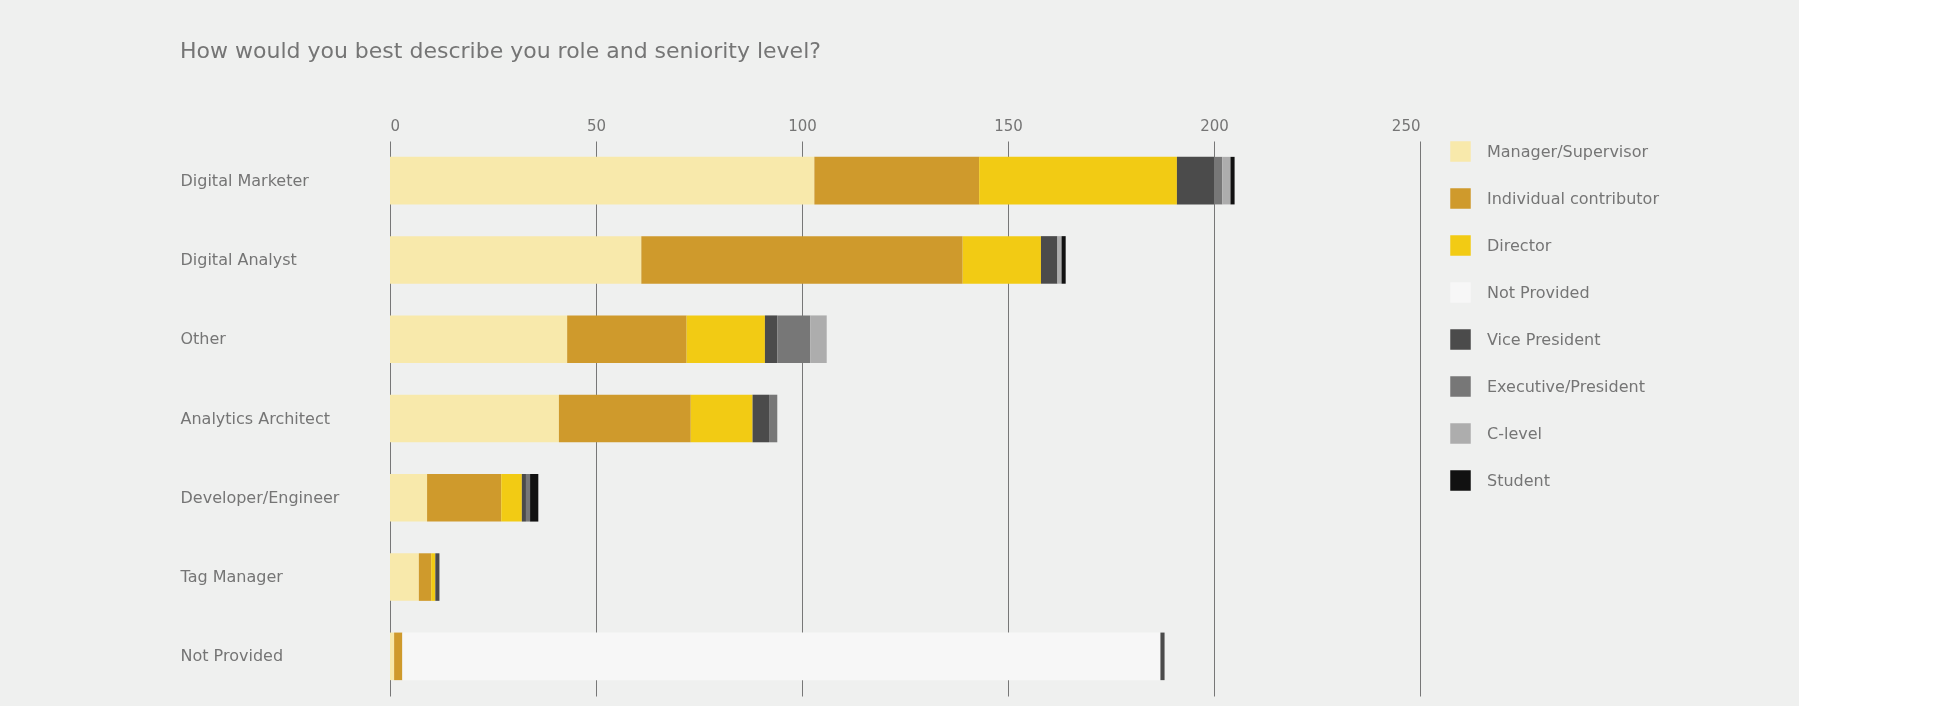  Describe the element at coordinates (245, 180) in the screenshot. I see `y-tick-label: Digital Marketer` at that location.